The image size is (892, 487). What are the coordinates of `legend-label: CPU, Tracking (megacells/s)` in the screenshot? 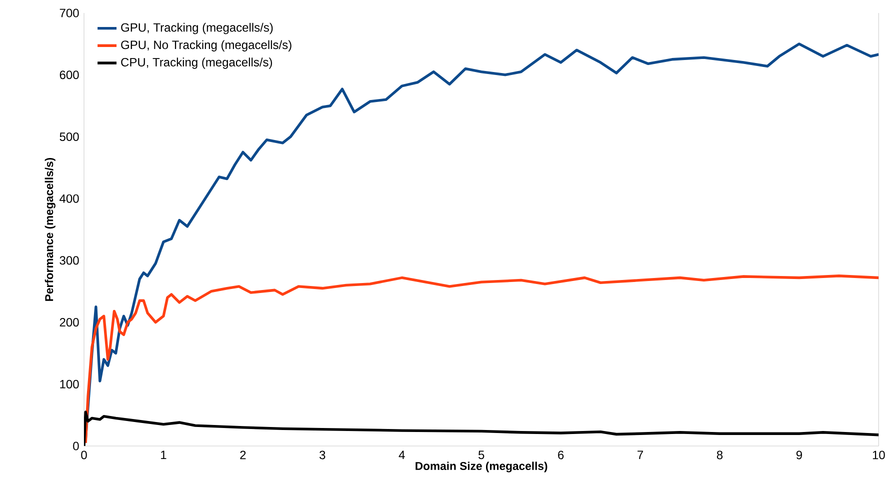 It's located at (196, 63).